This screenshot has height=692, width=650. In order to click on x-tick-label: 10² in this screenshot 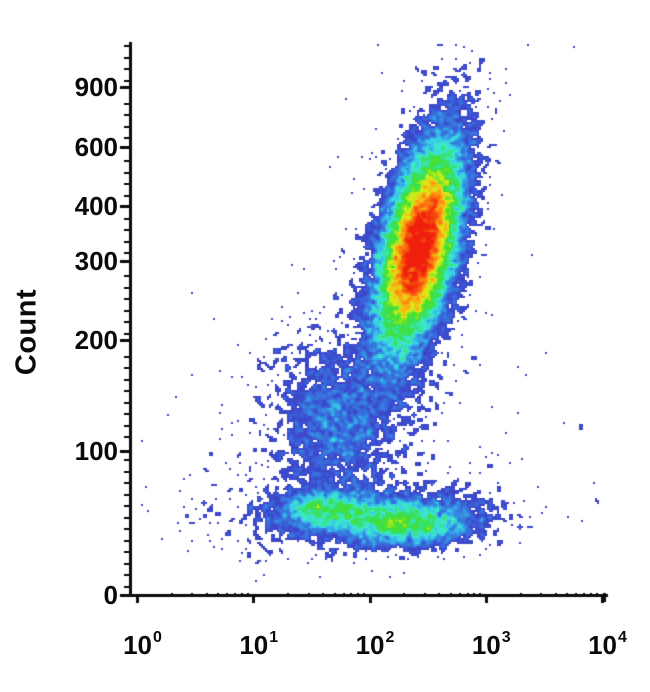, I will do `click(375, 644)`.